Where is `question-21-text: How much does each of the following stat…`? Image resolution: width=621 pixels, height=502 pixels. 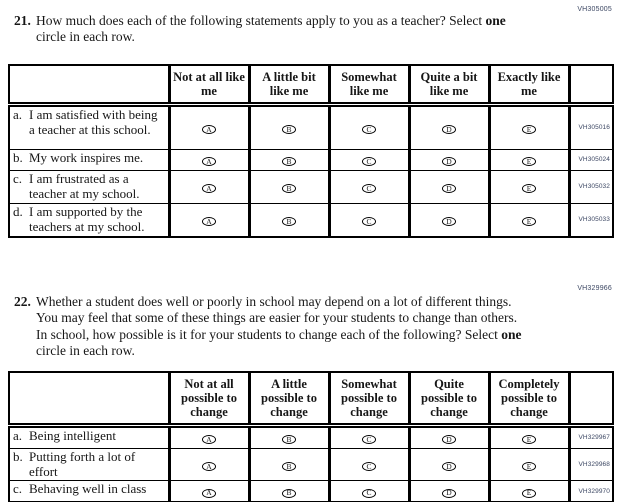
question-21-text: How much does each of the following stat… is located at coordinates (271, 29).